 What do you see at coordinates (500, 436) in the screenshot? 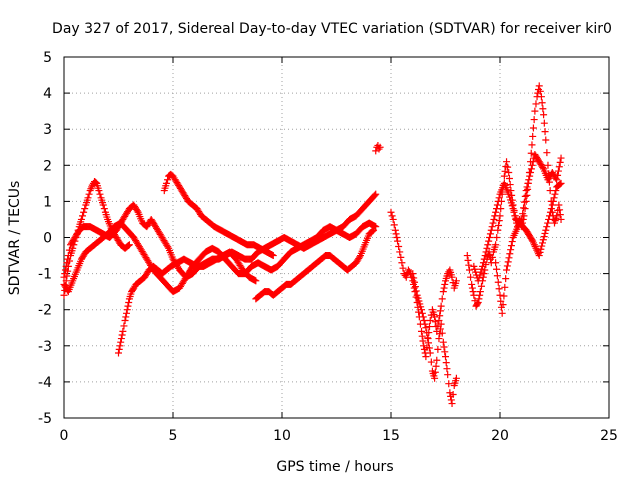
I see `x-tick-label: 20` at bounding box center [500, 436].